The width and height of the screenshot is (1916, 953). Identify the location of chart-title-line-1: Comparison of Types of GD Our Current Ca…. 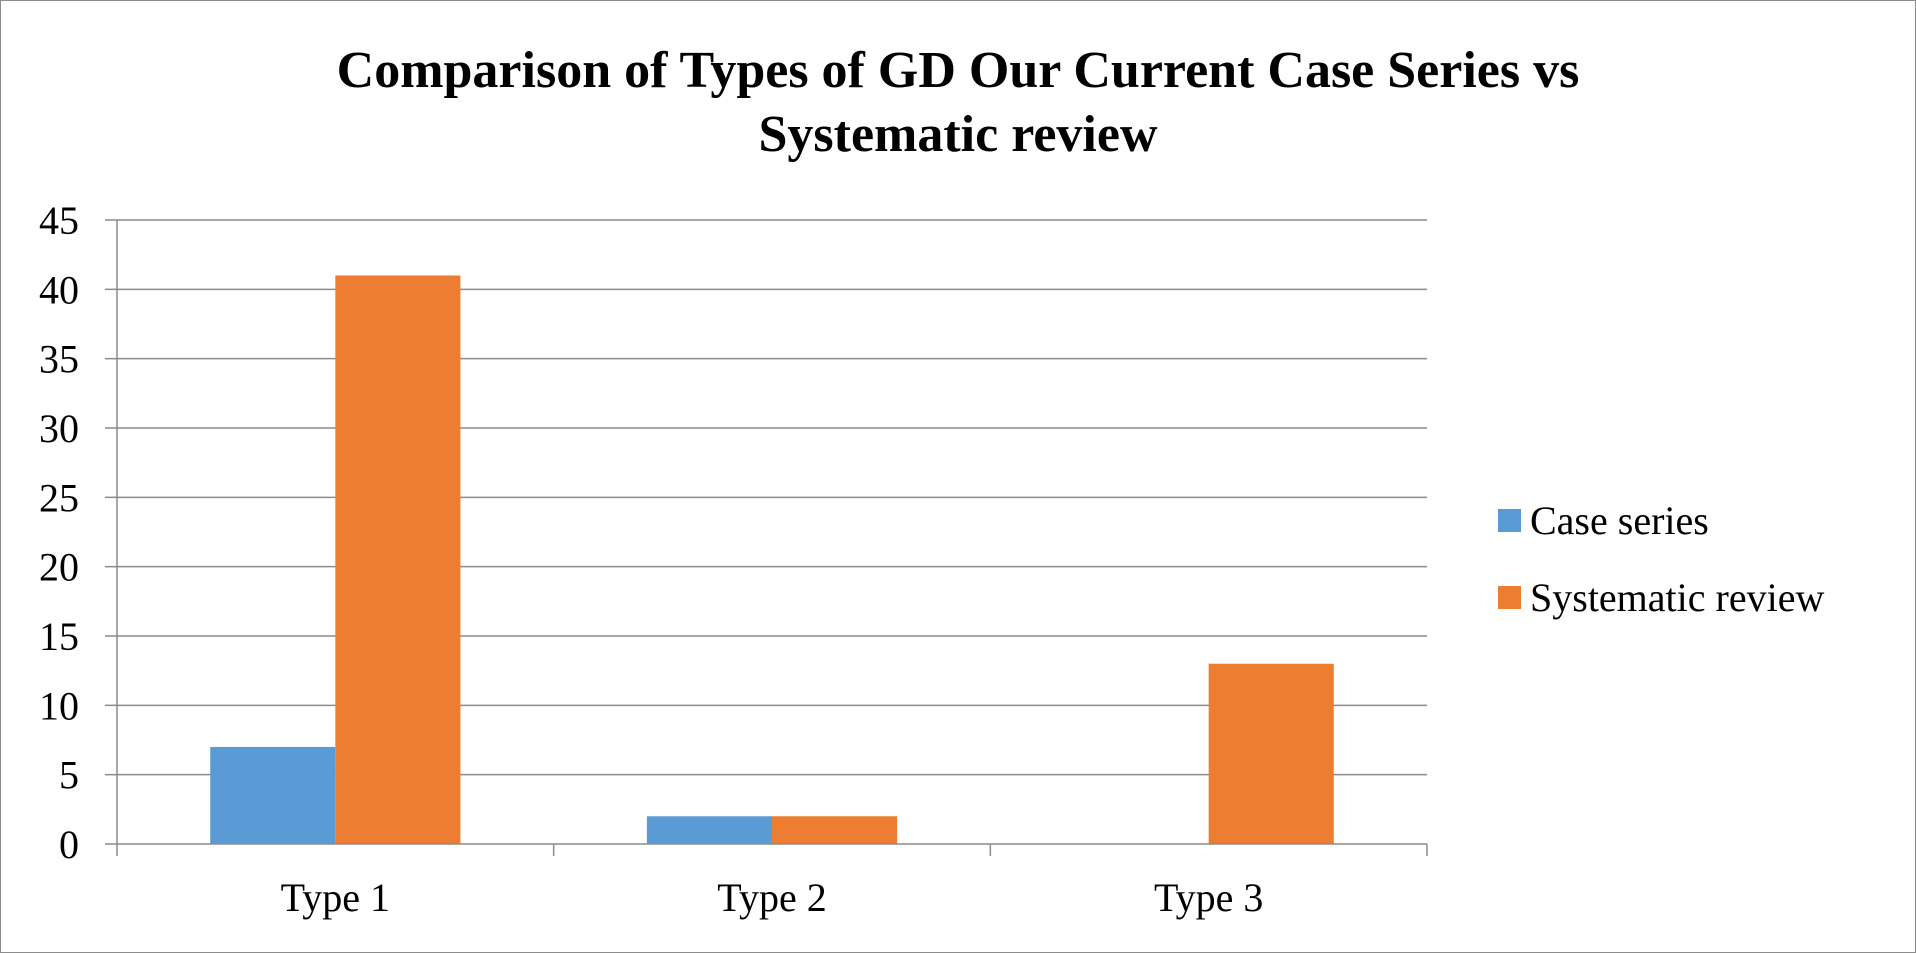
(958, 70).